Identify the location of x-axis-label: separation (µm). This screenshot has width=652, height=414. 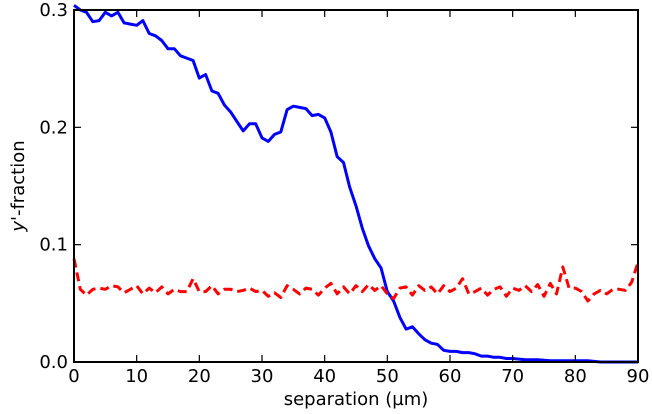
(356, 399).